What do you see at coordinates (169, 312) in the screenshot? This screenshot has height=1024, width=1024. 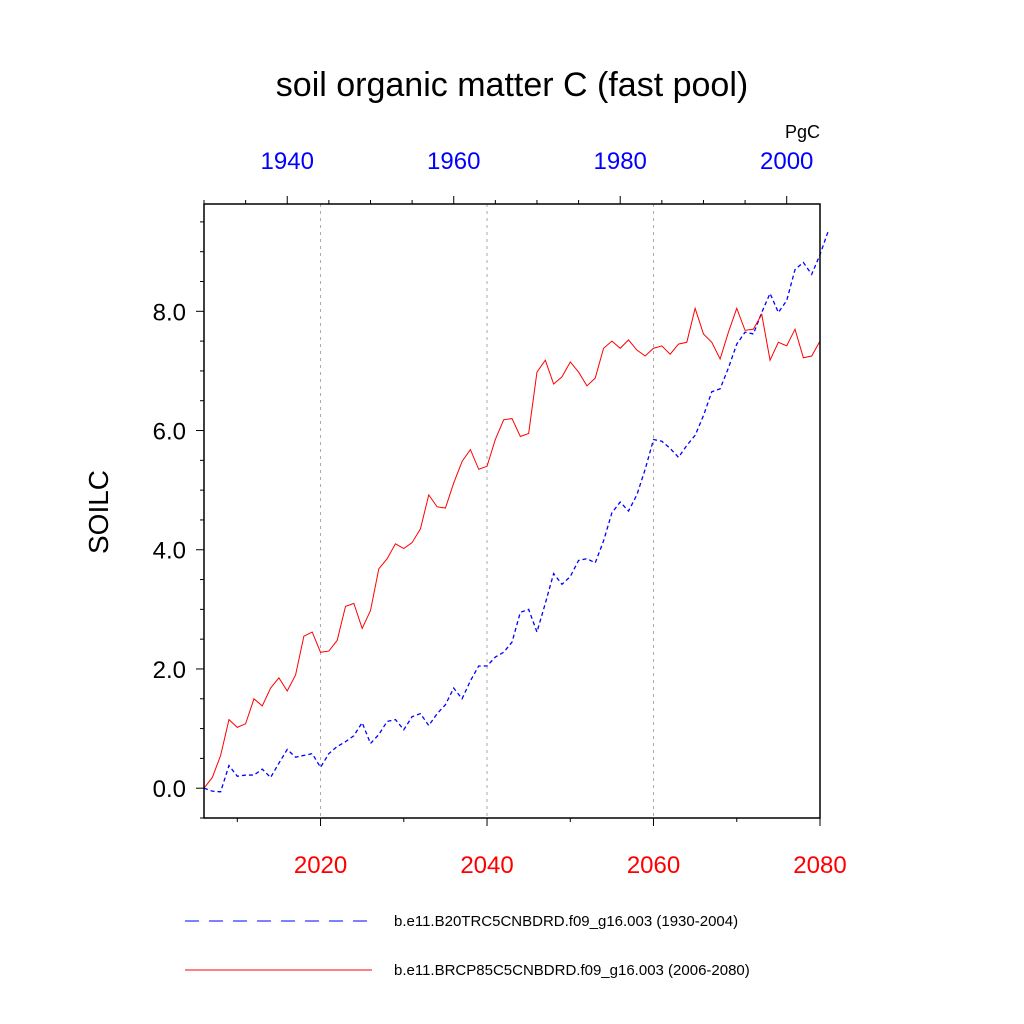 I see `y-tick-label-4: 8.0` at bounding box center [169, 312].